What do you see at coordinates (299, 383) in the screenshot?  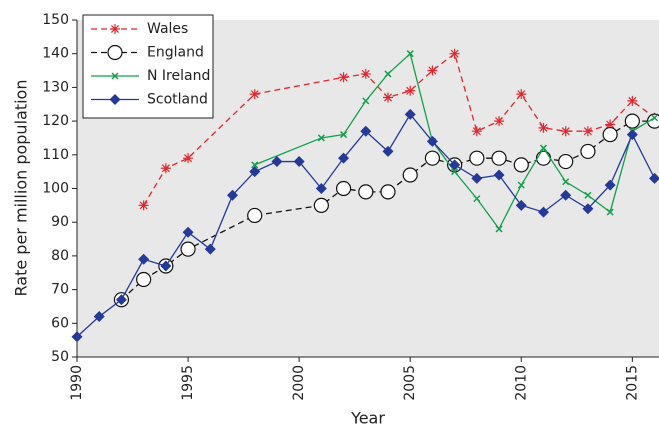 I see `x-tick-label: 2000` at bounding box center [299, 383].